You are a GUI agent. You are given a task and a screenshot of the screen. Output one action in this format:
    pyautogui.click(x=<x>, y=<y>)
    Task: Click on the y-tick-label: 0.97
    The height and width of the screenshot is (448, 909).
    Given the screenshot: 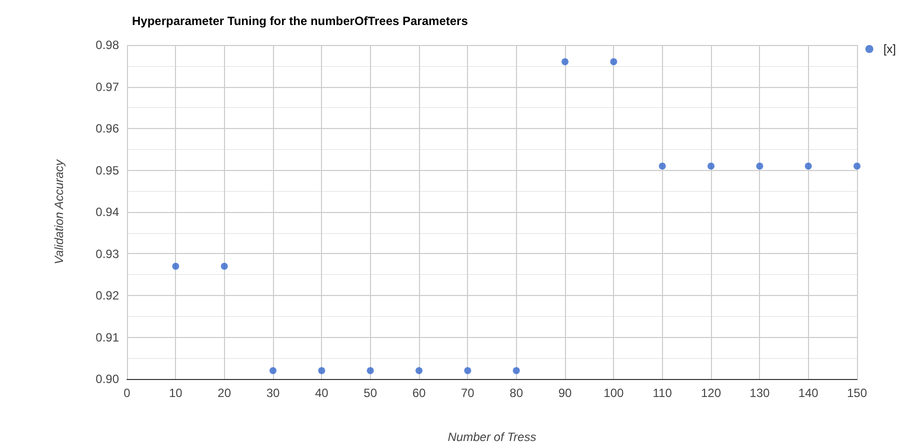 What is the action you would take?
    pyautogui.click(x=108, y=87)
    